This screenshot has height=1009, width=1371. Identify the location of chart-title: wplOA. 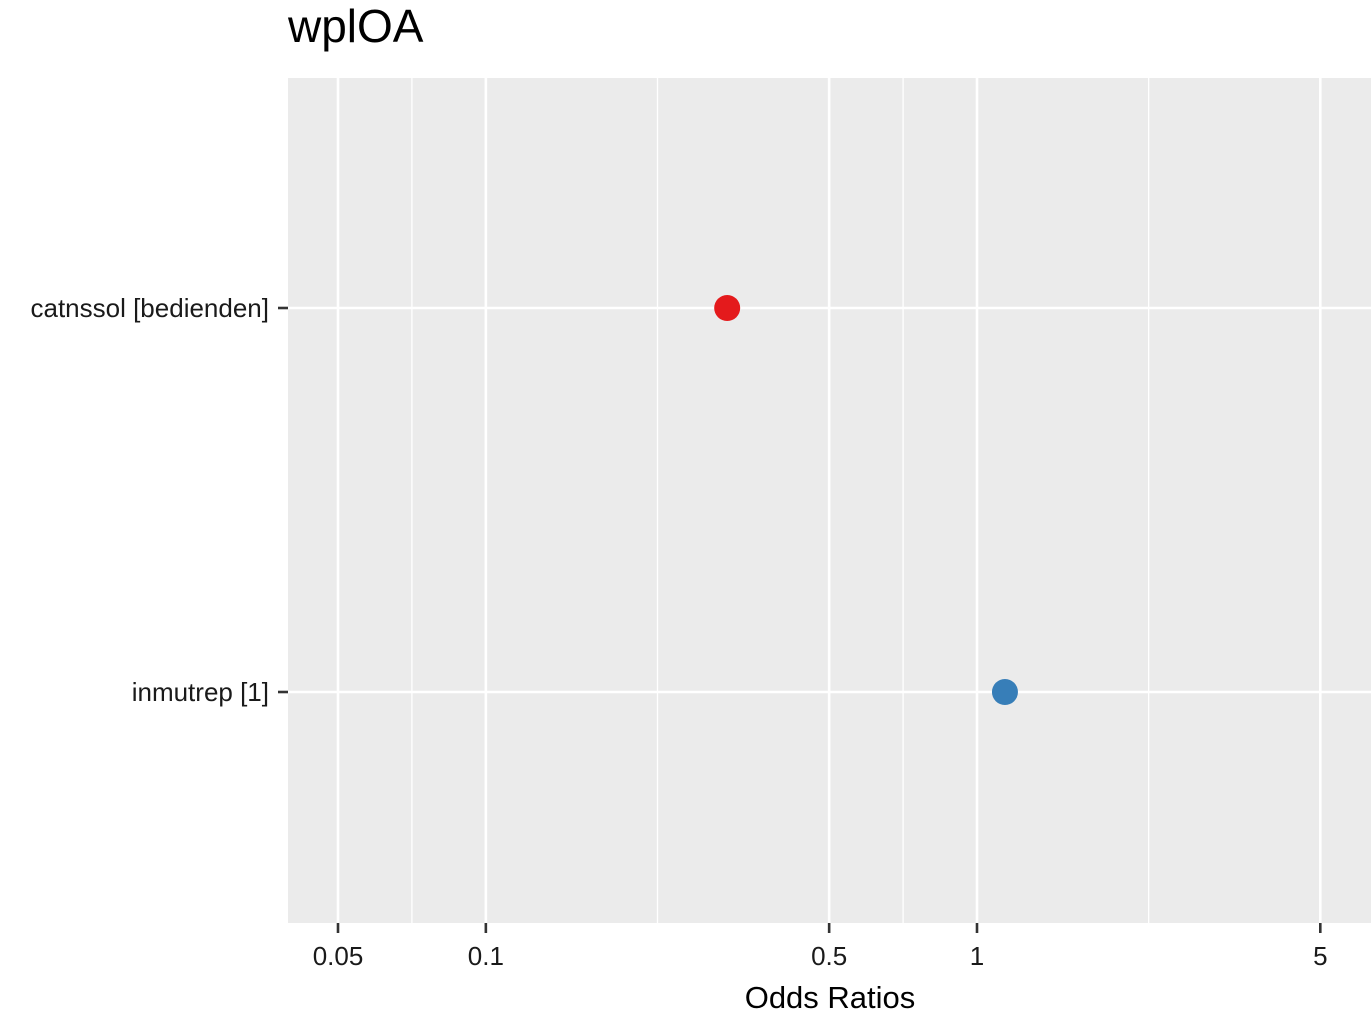
(356, 26).